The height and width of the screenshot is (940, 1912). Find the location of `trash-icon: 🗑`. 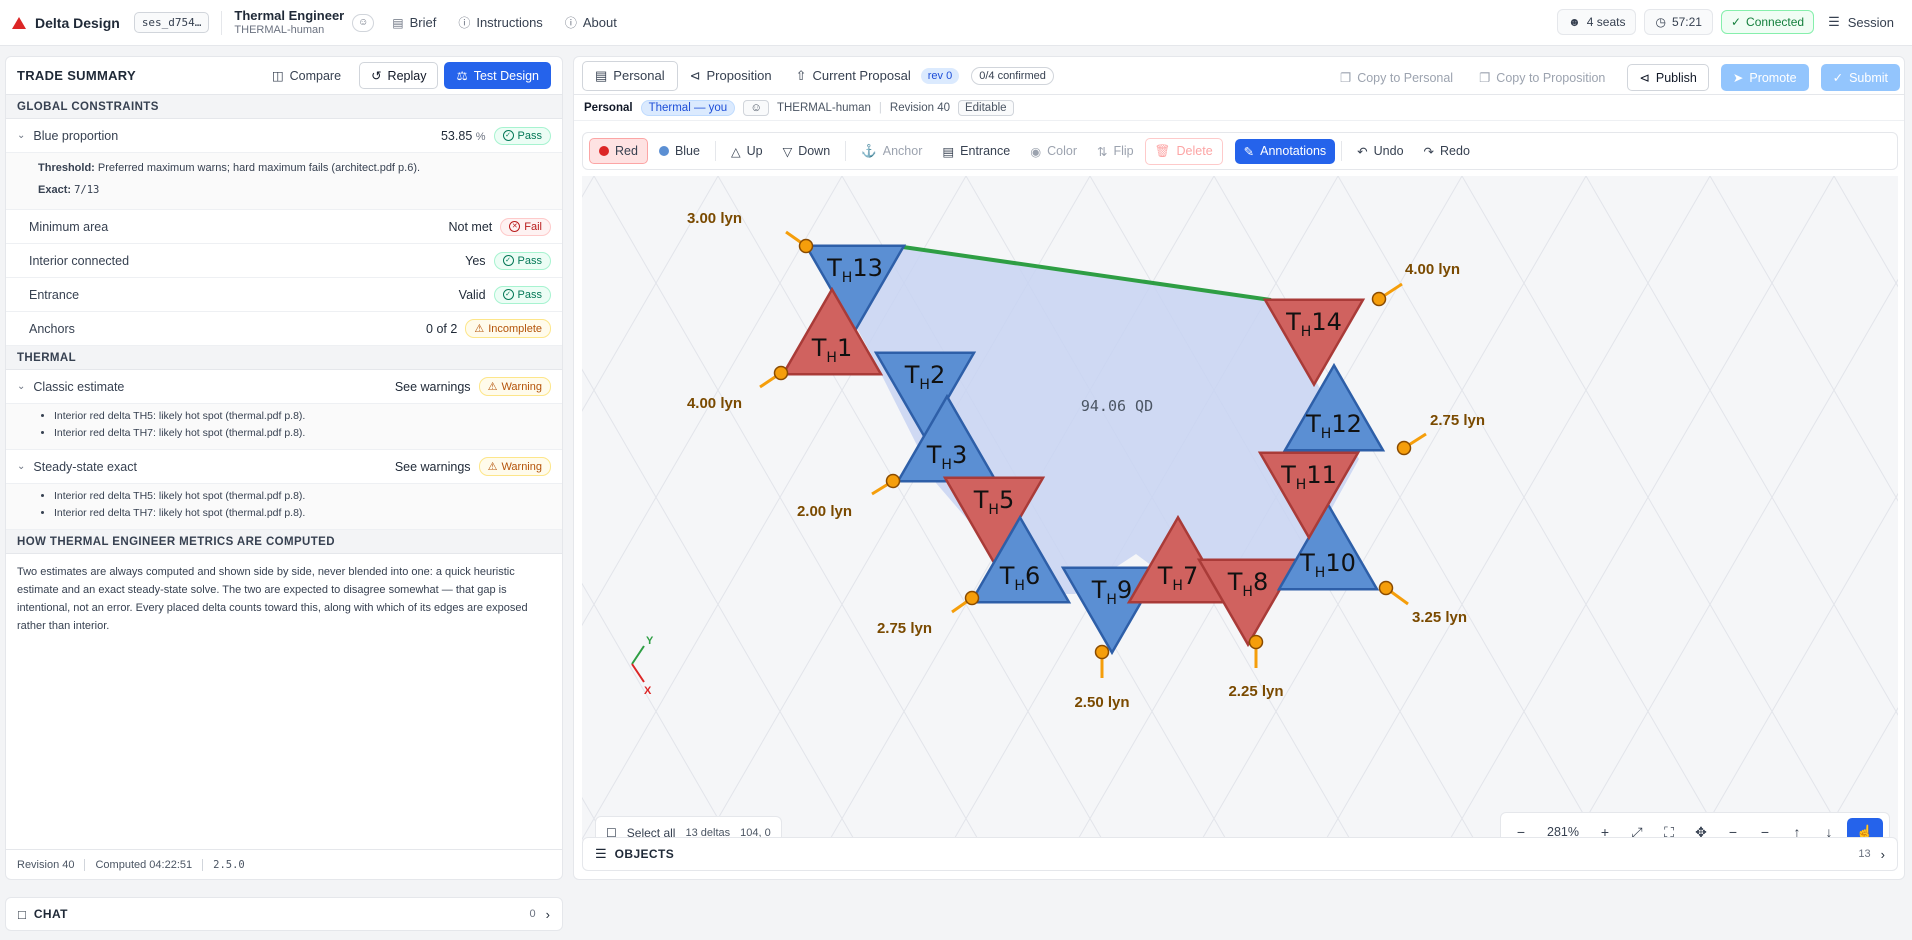

trash-icon: 🗑 is located at coordinates (1162, 150).